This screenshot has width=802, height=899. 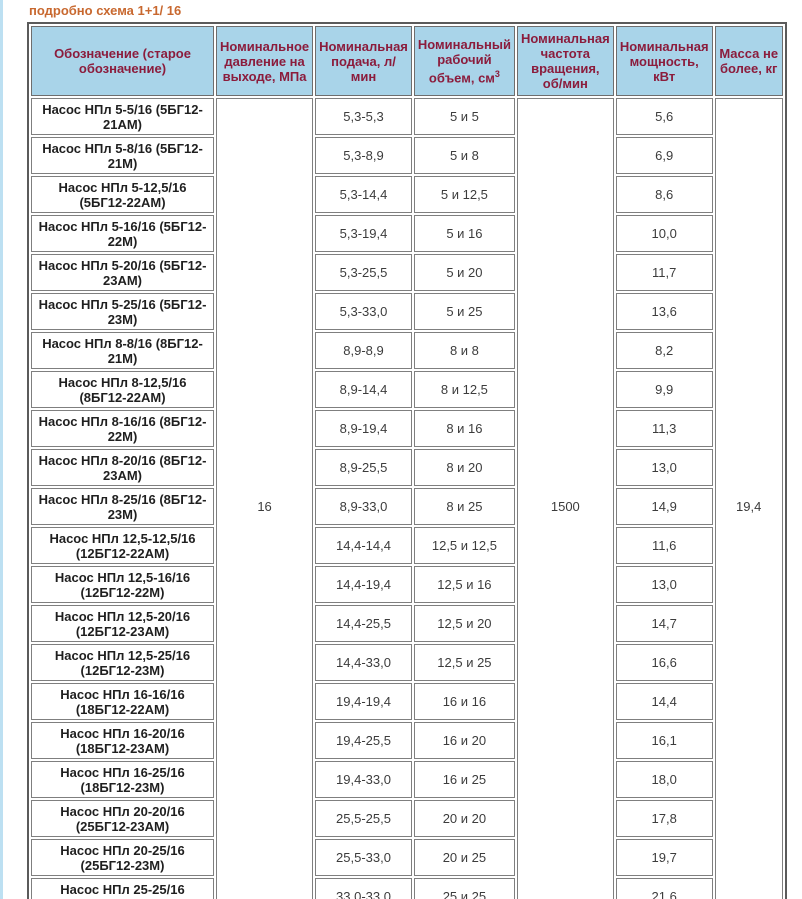 I want to click on volume-cell: 25 и 25, so click(x=464, y=888).